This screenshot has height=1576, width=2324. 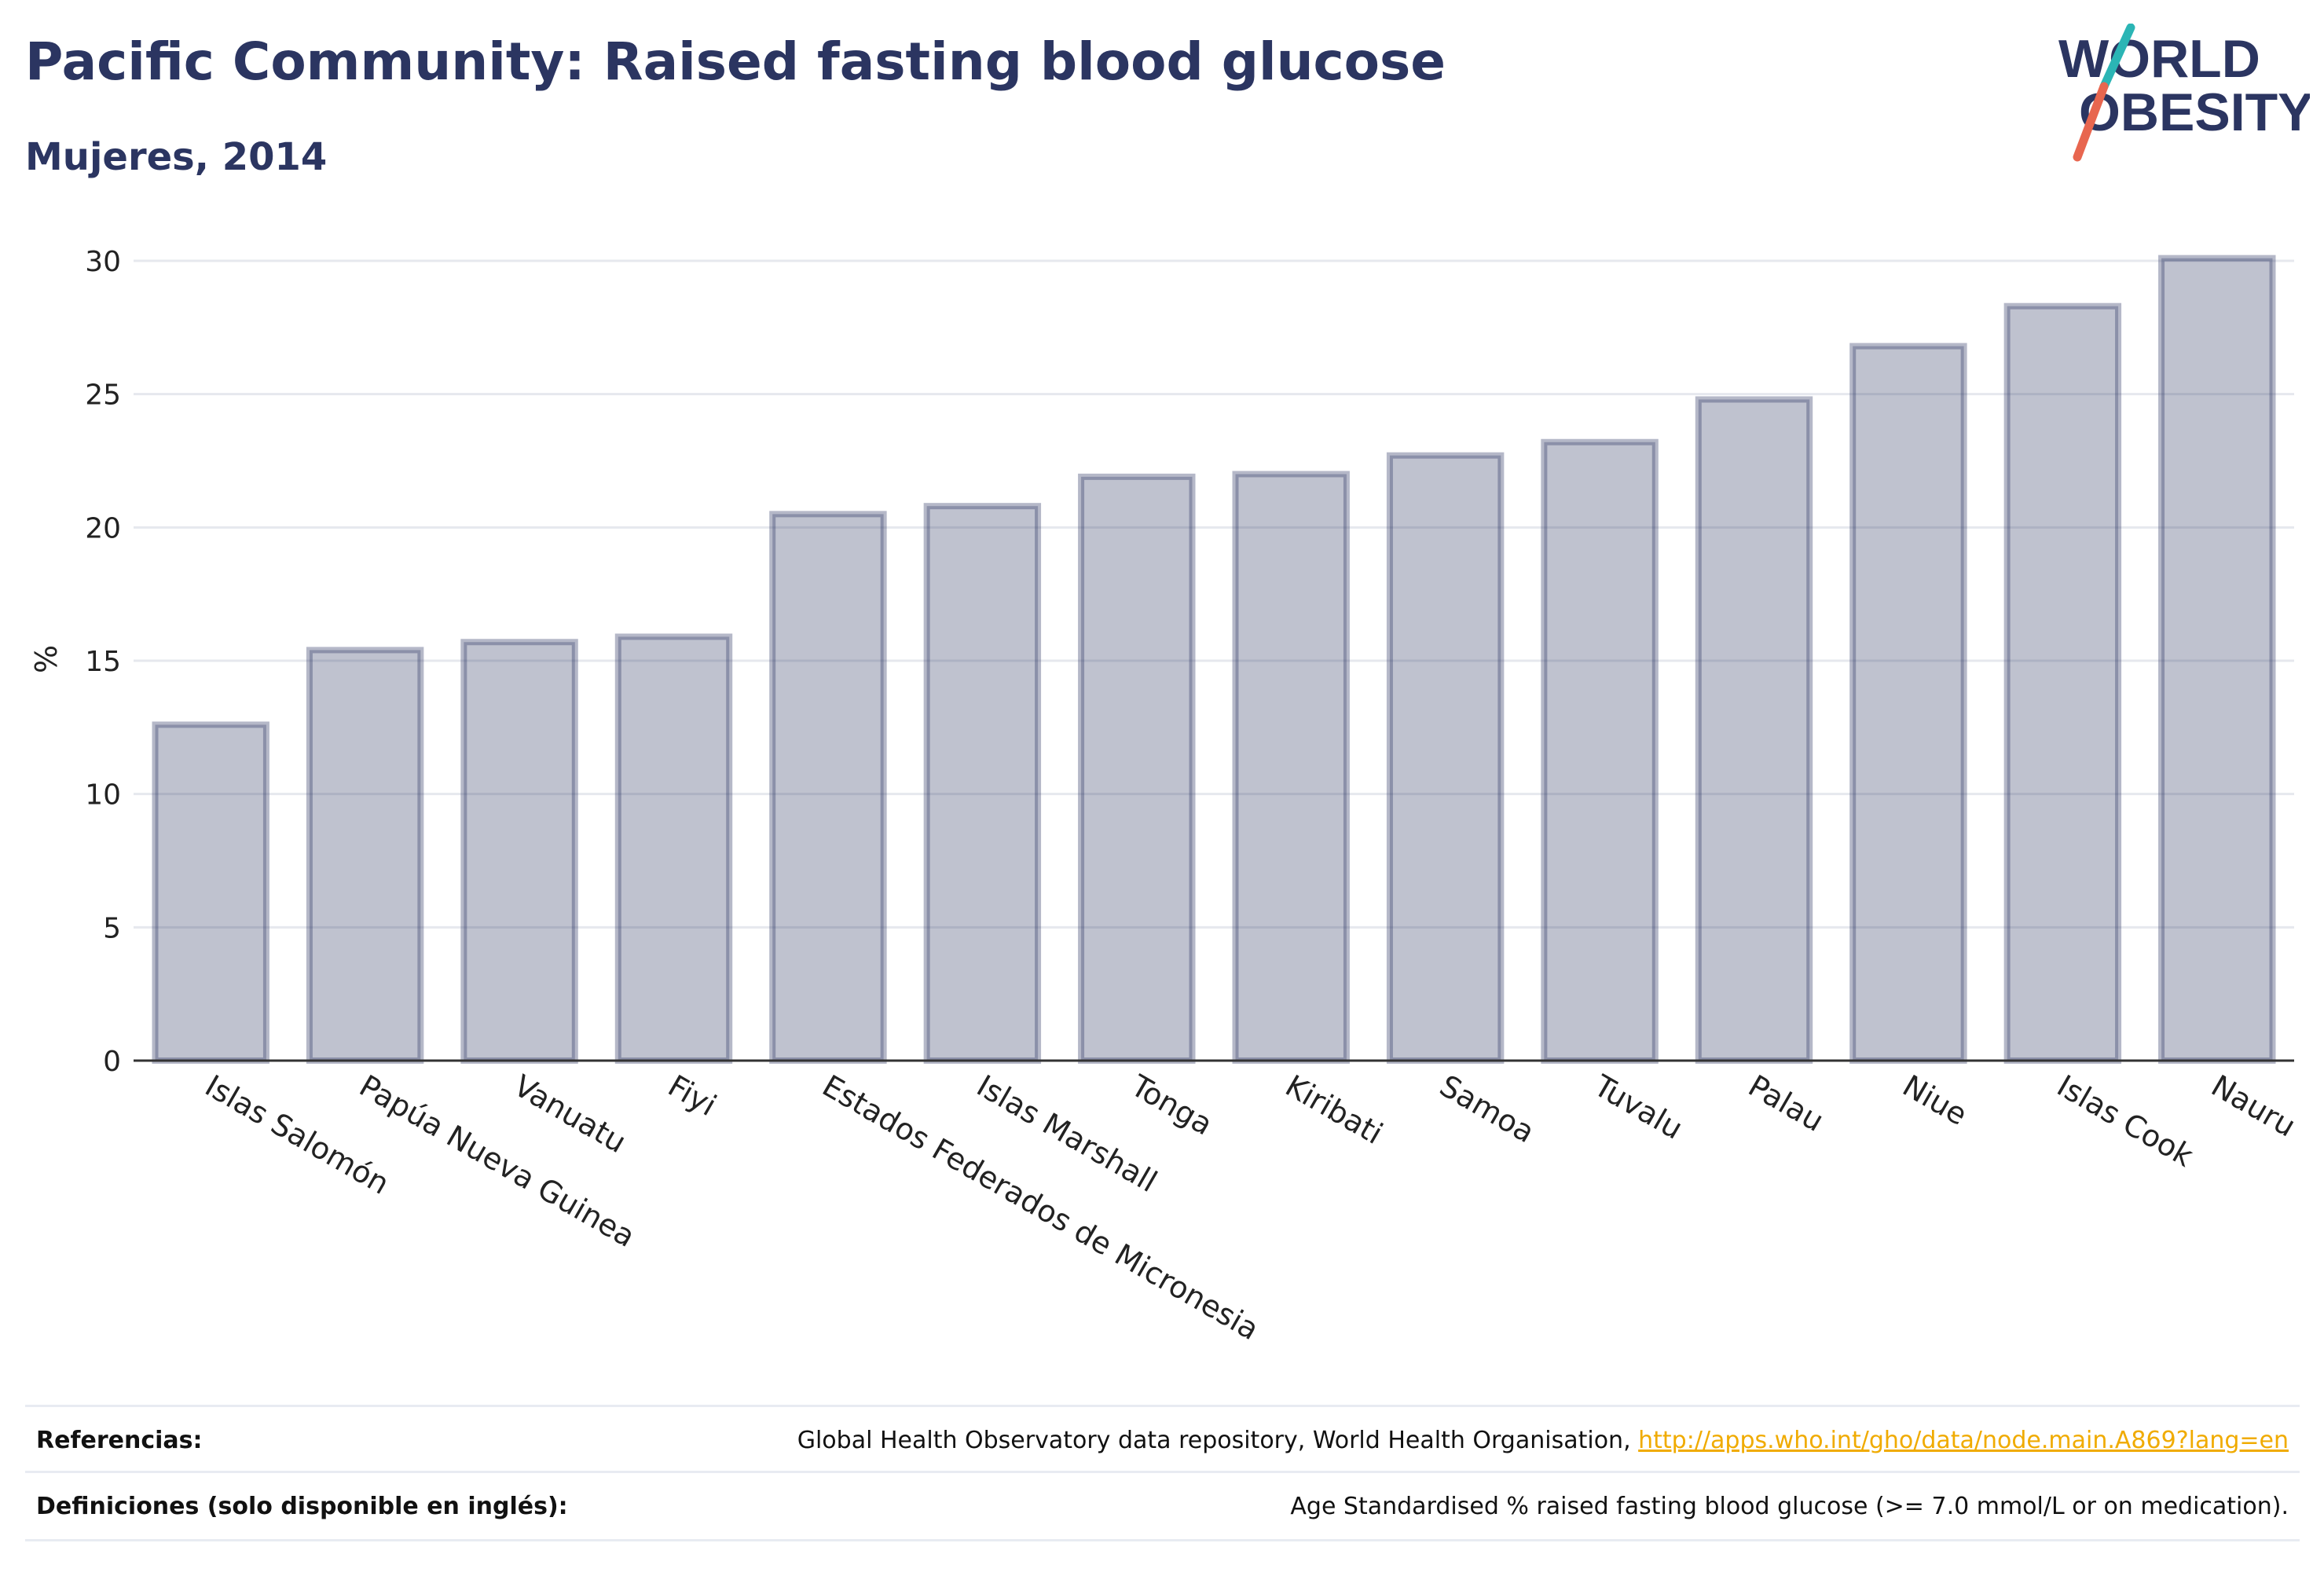 What do you see at coordinates (2117, 57) in the screenshot?
I see `logo-slash-top` at bounding box center [2117, 57].